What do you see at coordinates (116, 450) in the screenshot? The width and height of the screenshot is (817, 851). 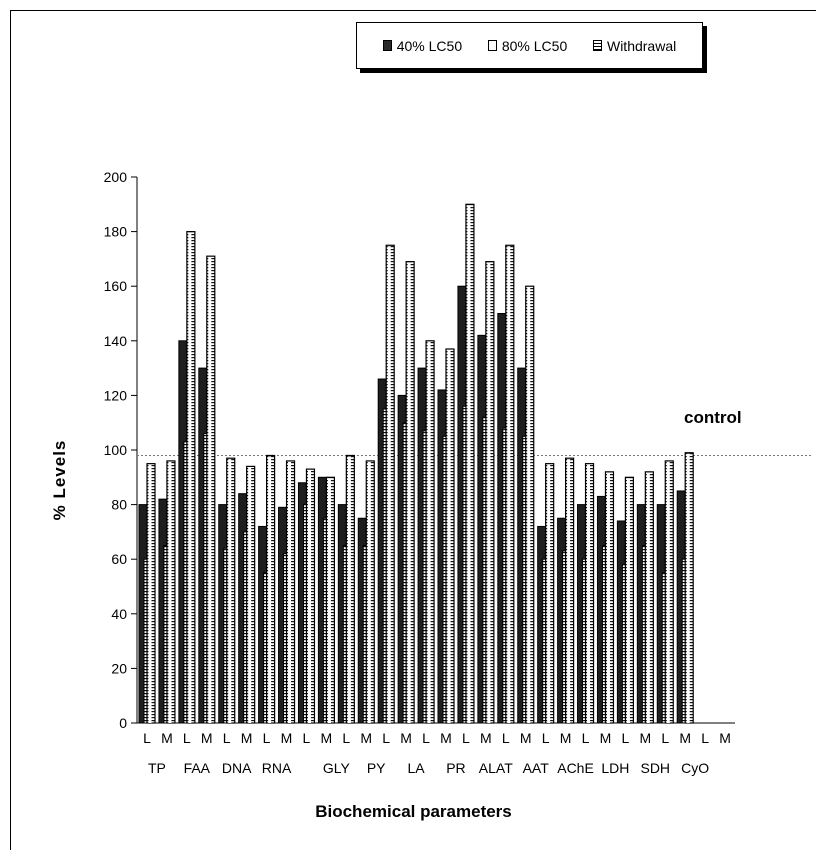 I see `y-tick-label: 100` at bounding box center [116, 450].